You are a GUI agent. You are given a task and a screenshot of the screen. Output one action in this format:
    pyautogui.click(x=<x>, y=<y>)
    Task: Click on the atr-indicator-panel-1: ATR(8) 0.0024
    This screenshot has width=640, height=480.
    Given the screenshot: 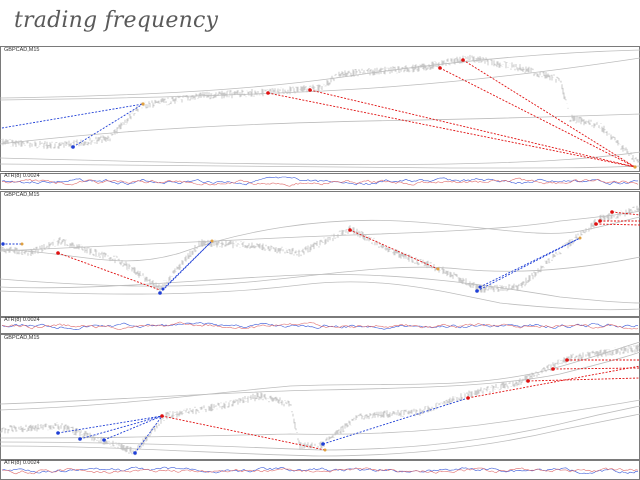 What is the action you would take?
    pyautogui.click(x=320, y=181)
    